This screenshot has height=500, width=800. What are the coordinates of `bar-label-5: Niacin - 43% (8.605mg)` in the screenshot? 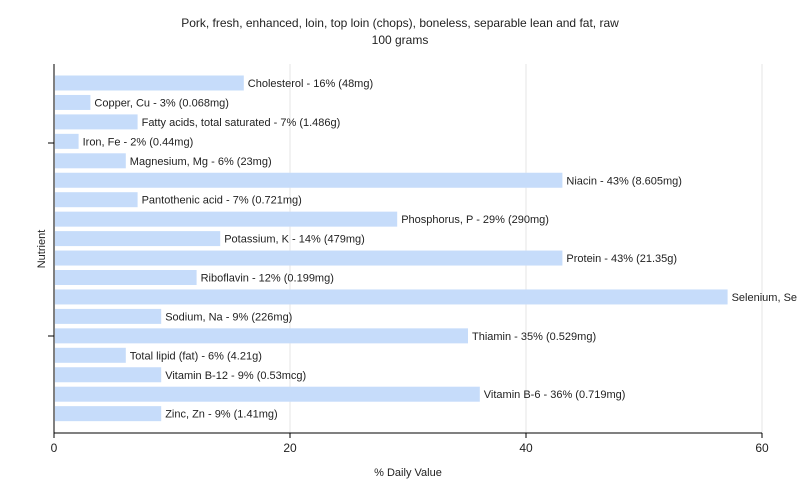 It's located at (624, 181).